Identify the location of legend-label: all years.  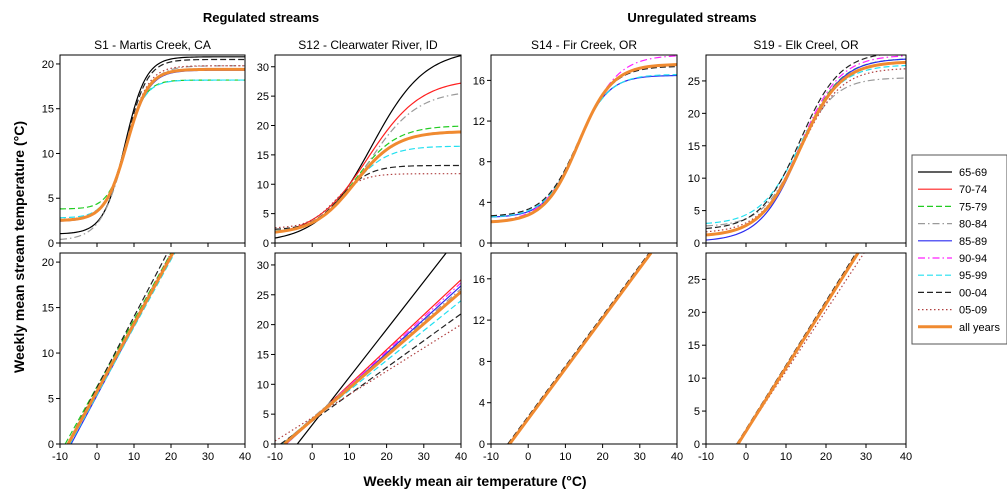
(979, 328).